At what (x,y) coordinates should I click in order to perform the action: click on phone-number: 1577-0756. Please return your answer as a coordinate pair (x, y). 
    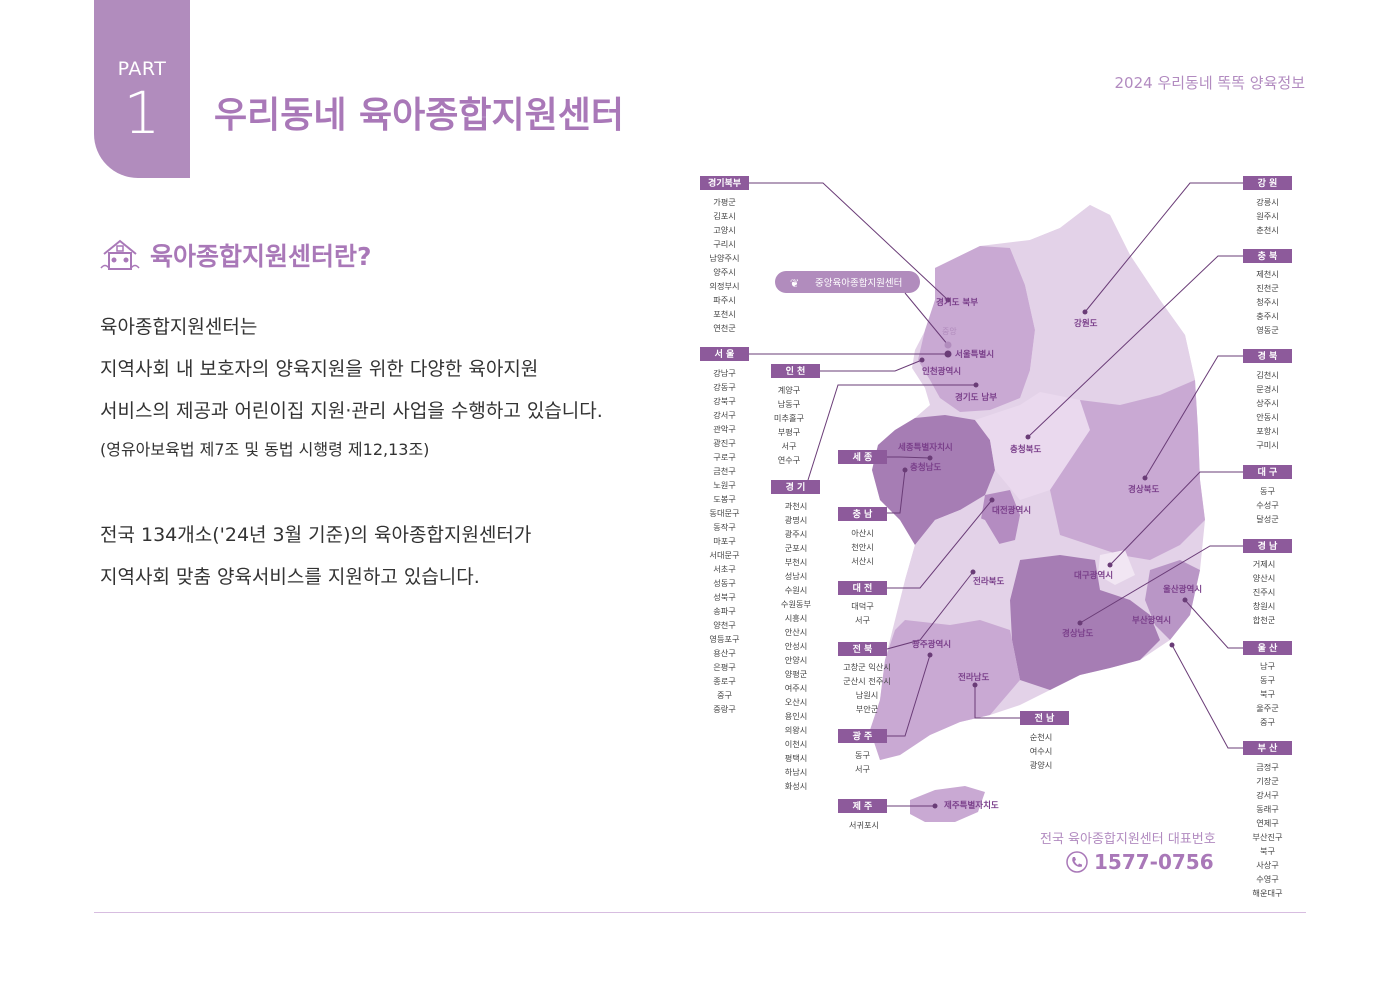
    Looking at the image, I should click on (1154, 862).